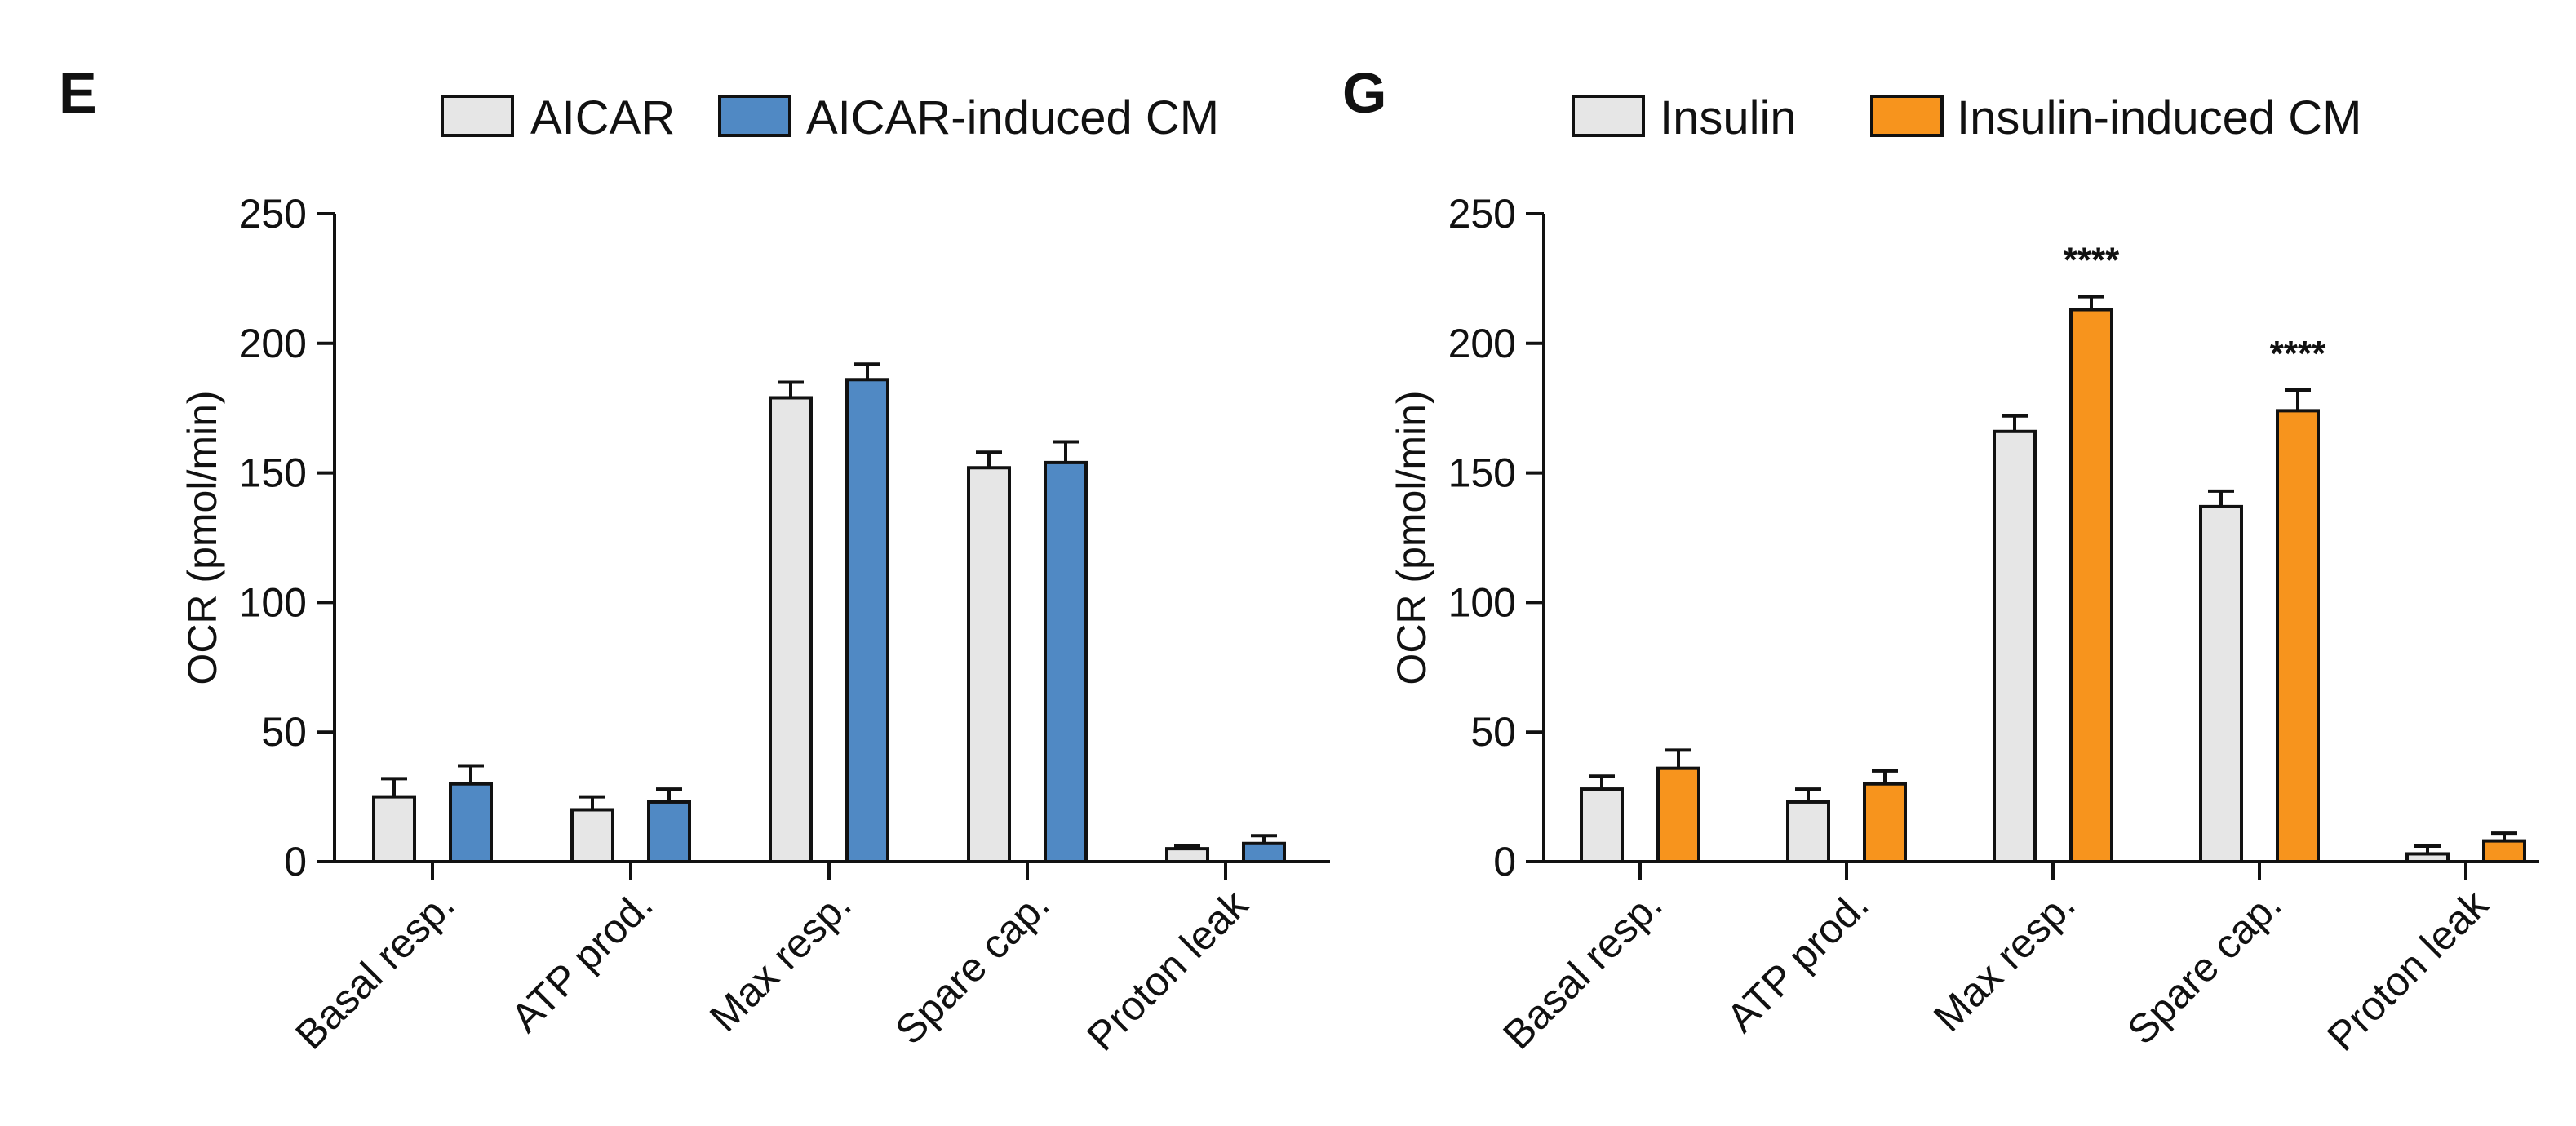 This screenshot has height=1126, width=2576. Describe the element at coordinates (1728, 117) in the screenshot. I see `legend-label: Insulin` at that location.